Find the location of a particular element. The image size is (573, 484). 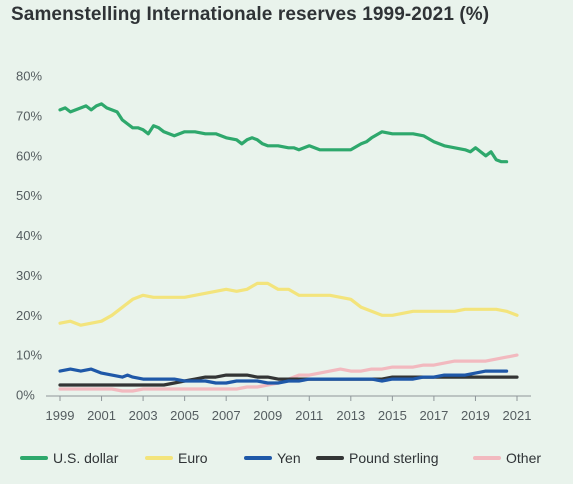

legend-label-other: Other is located at coordinates (523, 458).